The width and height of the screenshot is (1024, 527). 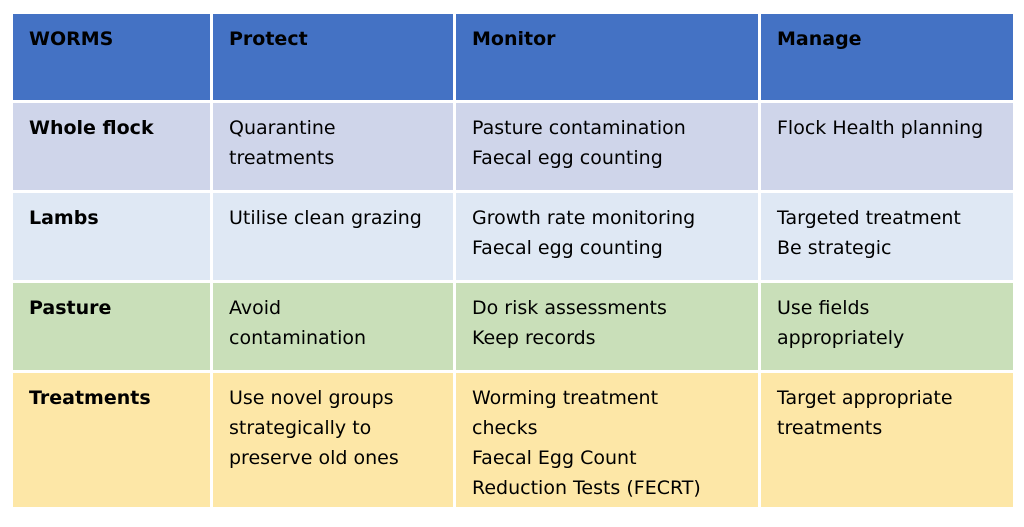 I want to click on header-text: Protect, so click(x=268, y=39).